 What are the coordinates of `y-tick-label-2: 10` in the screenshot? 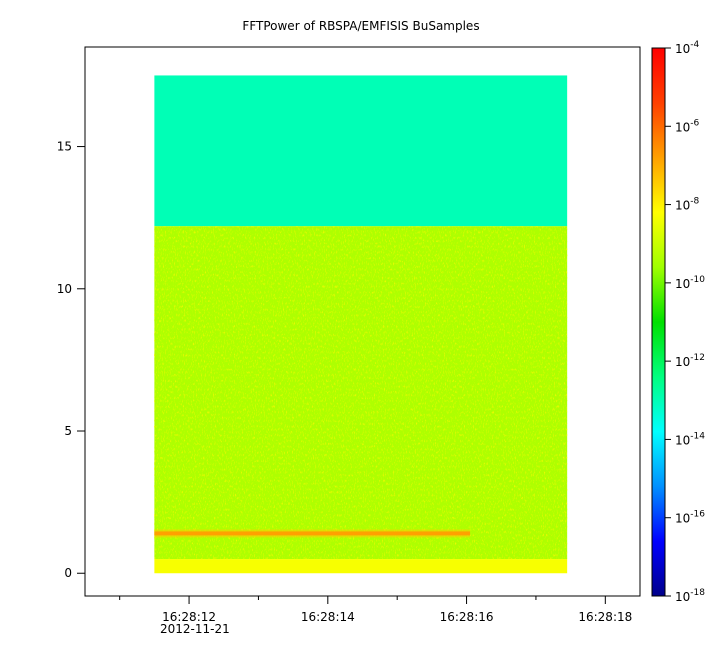 It's located at (64, 289).